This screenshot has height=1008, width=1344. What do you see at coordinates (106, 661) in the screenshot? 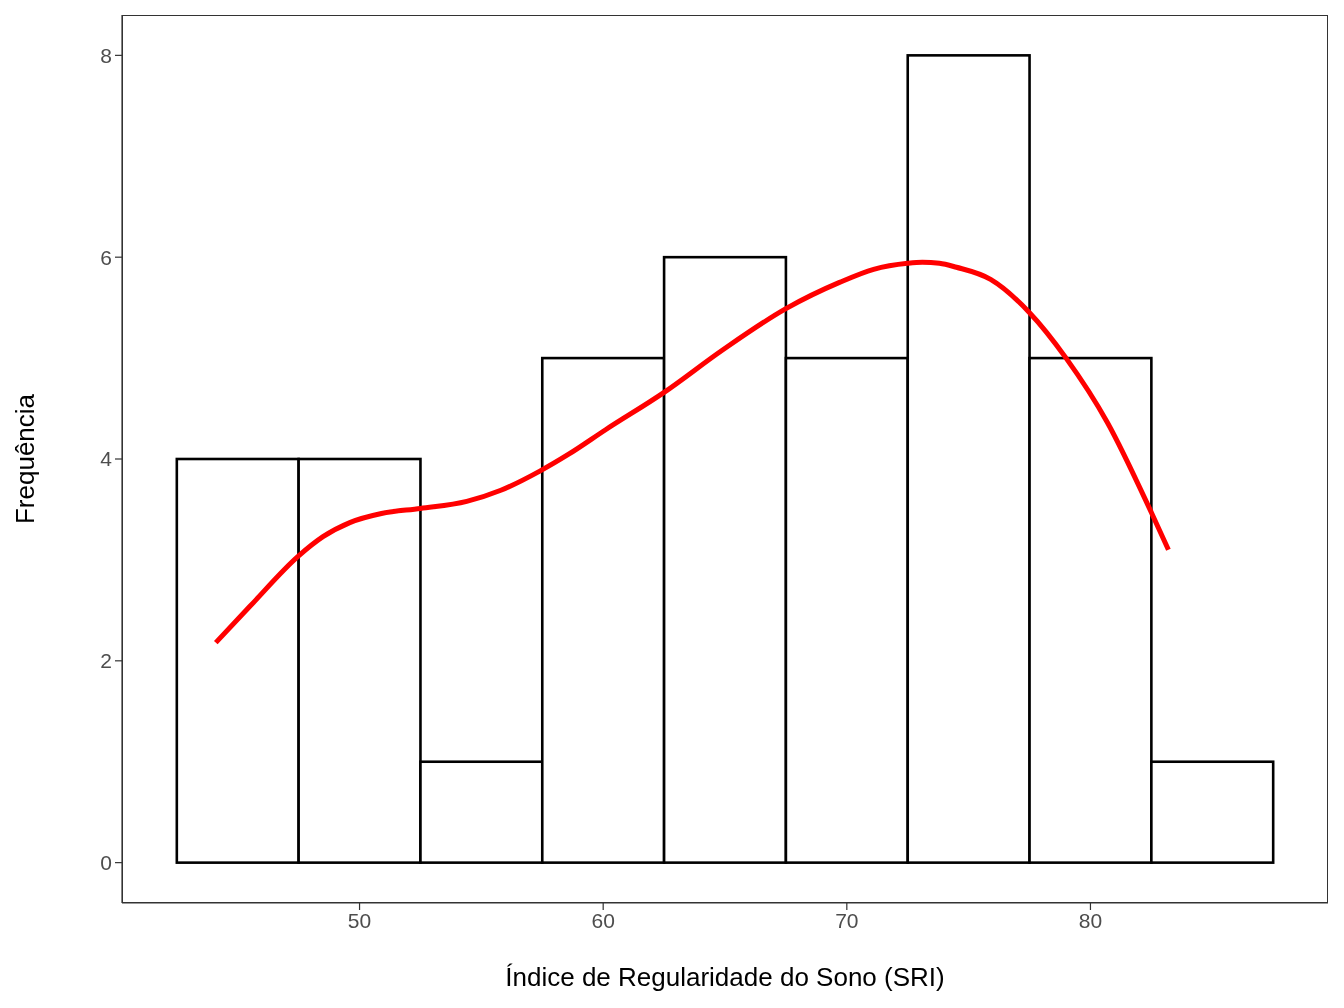
I see `y-tick-label: 2` at bounding box center [106, 661].